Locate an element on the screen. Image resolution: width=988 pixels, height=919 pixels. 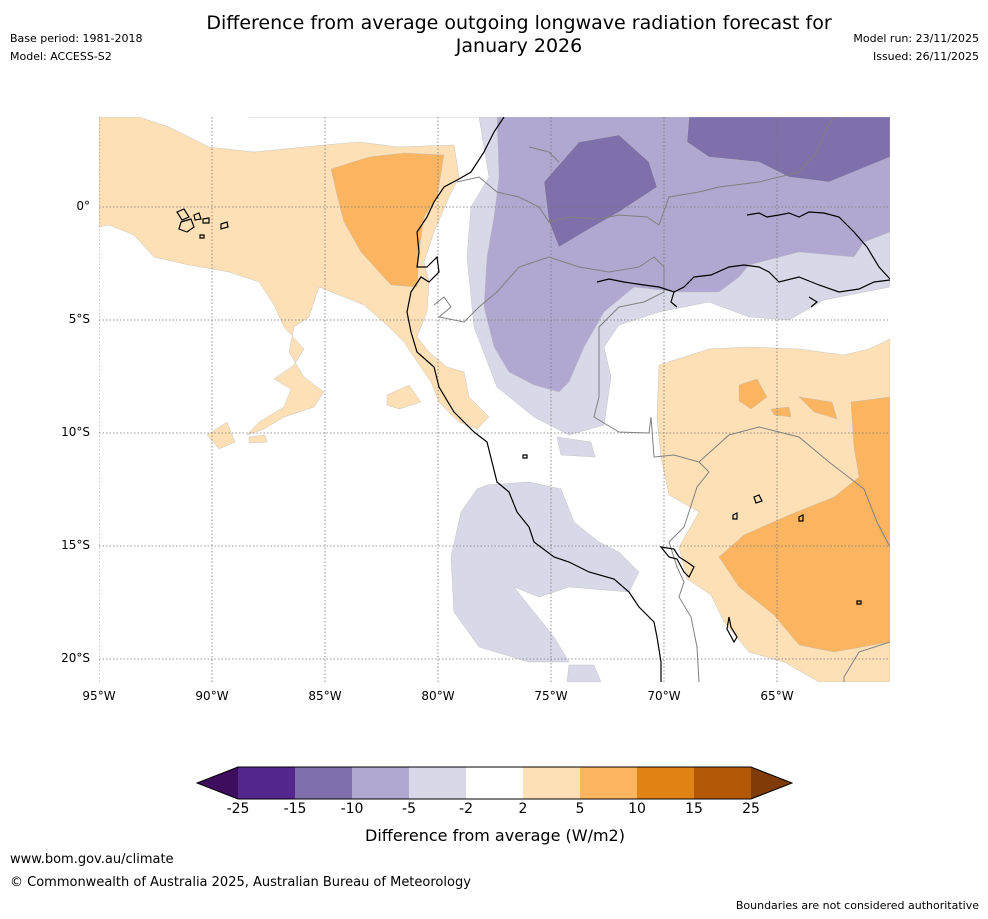
lat-label-0: 0° is located at coordinates (83, 206).